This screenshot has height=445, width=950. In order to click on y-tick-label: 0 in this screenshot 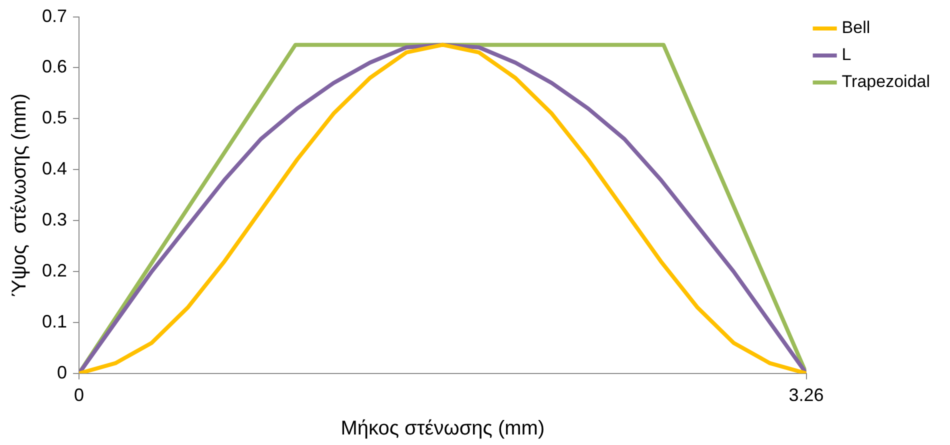, I will do `click(62, 372)`.